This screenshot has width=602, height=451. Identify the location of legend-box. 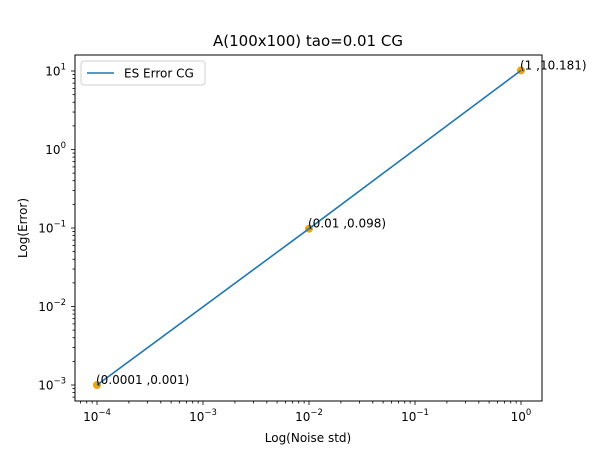
(143, 73).